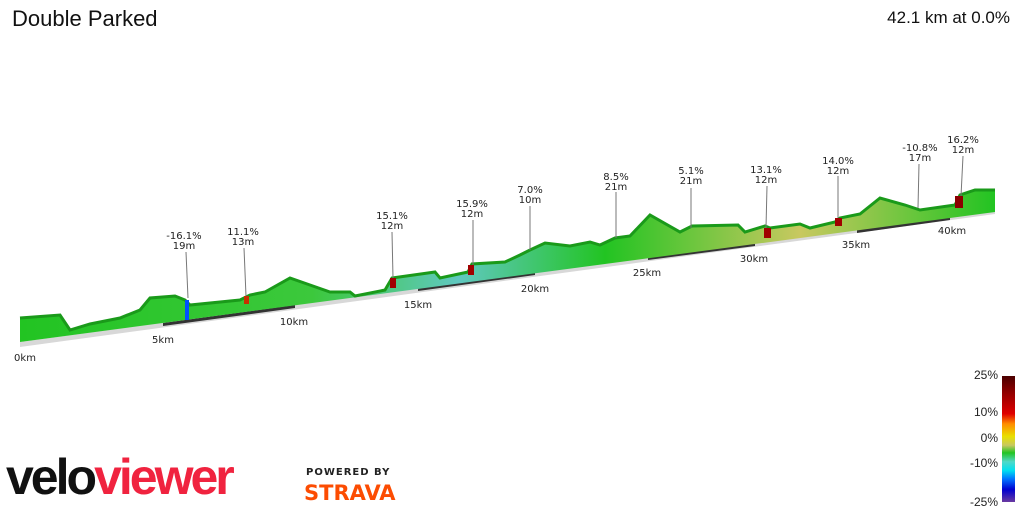 The width and height of the screenshot is (1024, 512). I want to click on x-tick: 20km, so click(535, 289).